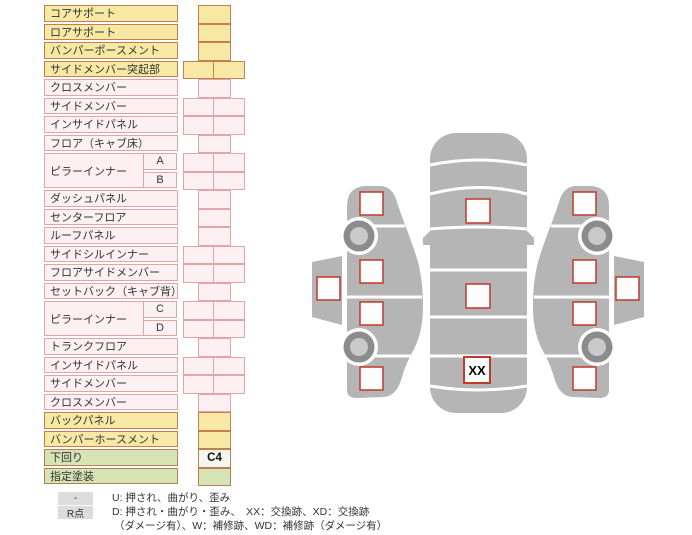 Image resolution: width=692 pixels, height=535 pixels. Describe the element at coordinates (584, 203) in the screenshot. I see `damage-square-right-front` at that location.